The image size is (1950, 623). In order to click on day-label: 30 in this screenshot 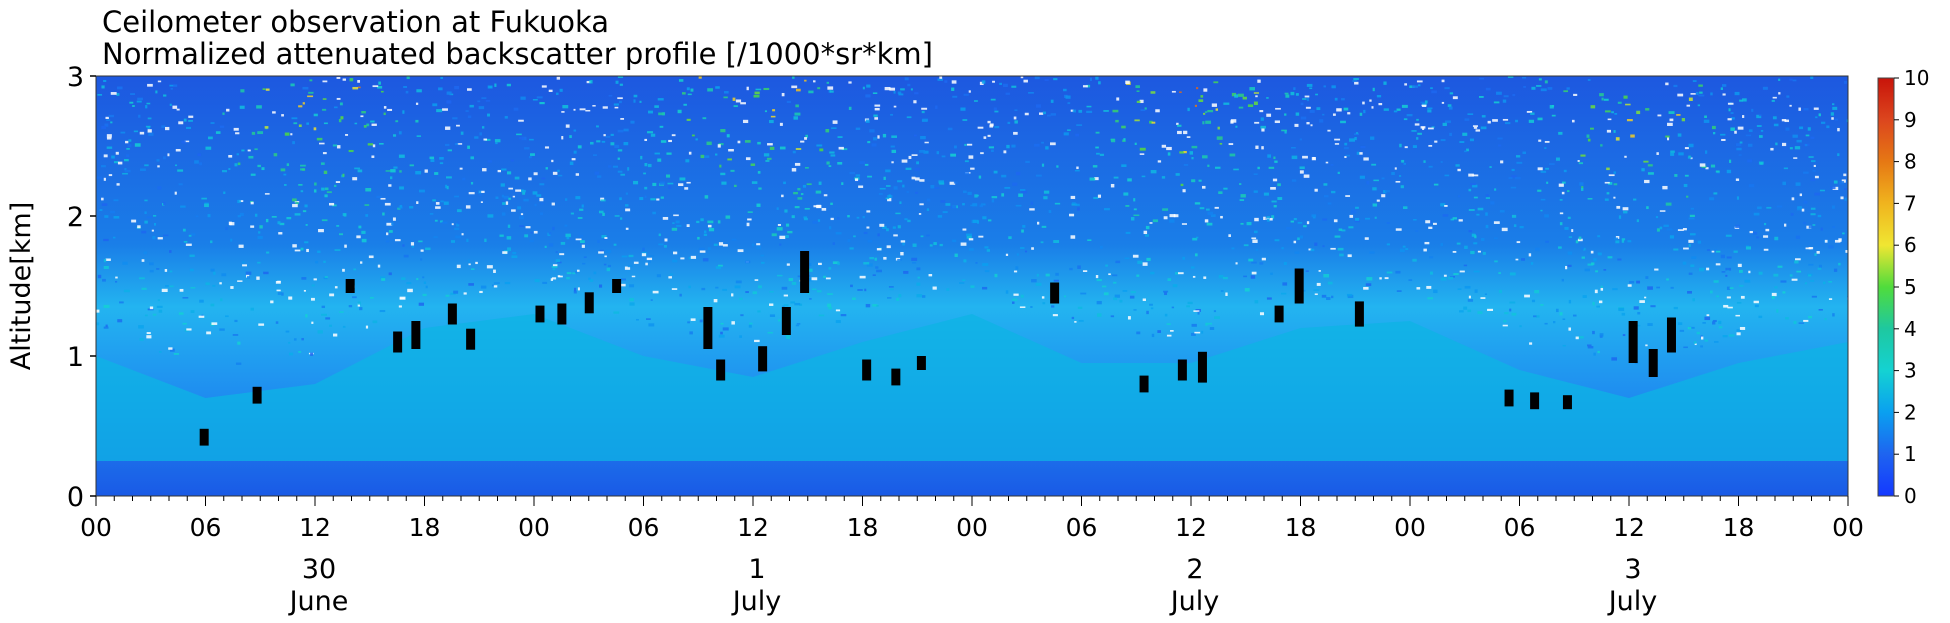, I will do `click(319, 569)`.